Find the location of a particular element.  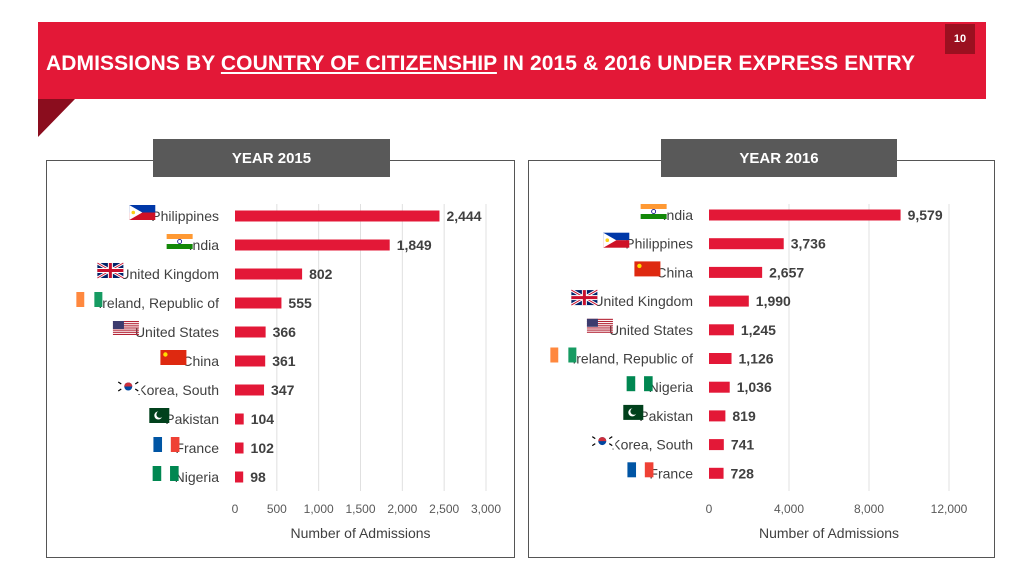

year-2016-label: YEAR 2016 is located at coordinates (779, 158).